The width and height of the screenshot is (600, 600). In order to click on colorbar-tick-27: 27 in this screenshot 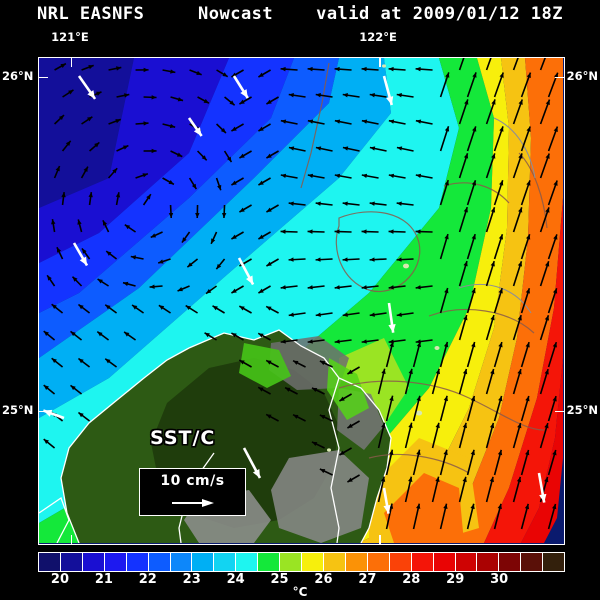, I will do `click(367, 579)`.